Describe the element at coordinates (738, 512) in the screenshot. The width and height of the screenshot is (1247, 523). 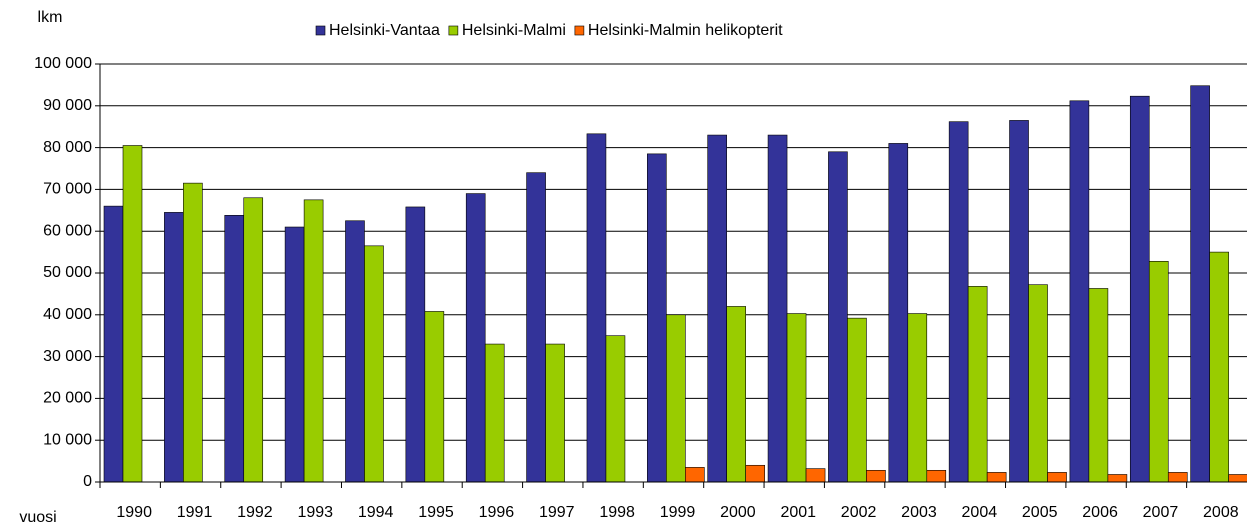
I see `x-tick-label: 2000` at that location.